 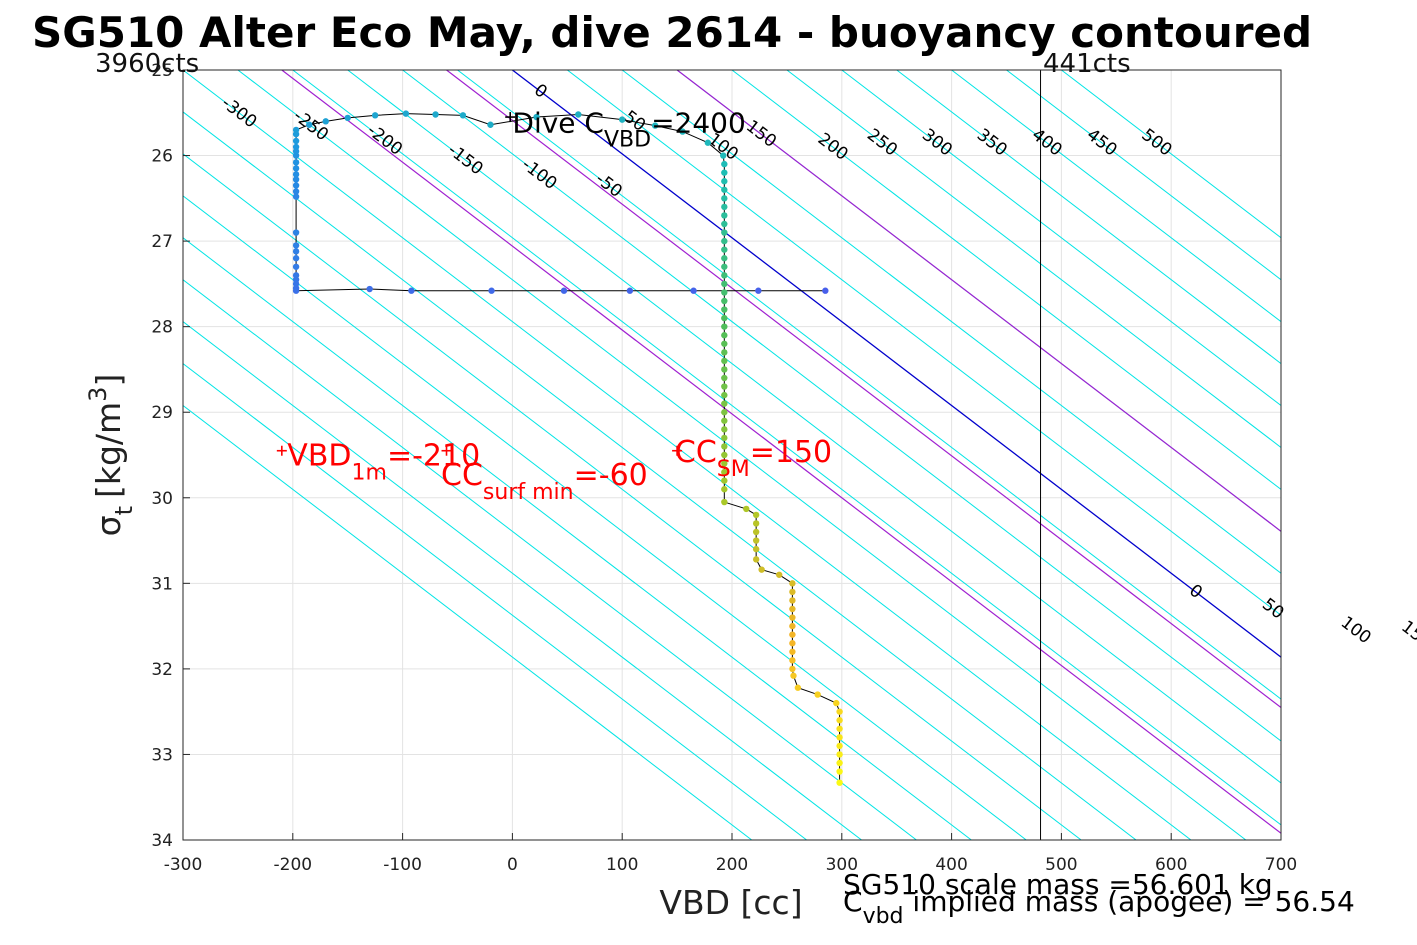 I want to click on x-tick-label: 700, so click(x=1281, y=865).